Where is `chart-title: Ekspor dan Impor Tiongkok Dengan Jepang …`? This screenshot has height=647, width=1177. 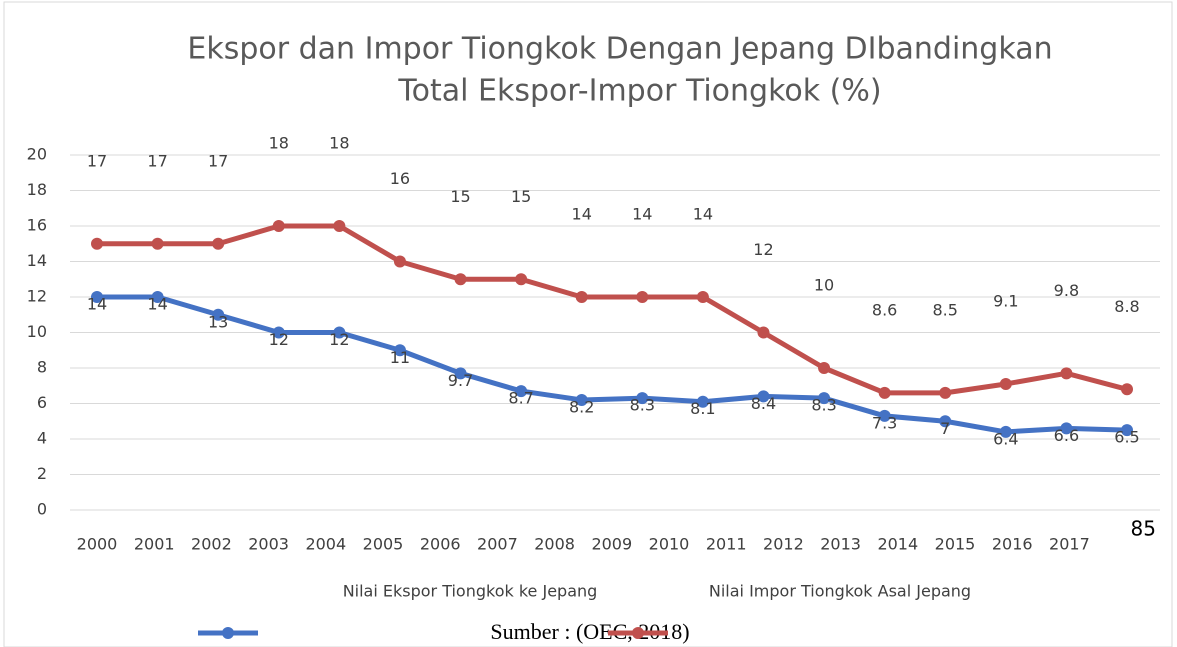 chart-title: Ekspor dan Impor Tiongkok Dengan Jepang … is located at coordinates (619, 49).